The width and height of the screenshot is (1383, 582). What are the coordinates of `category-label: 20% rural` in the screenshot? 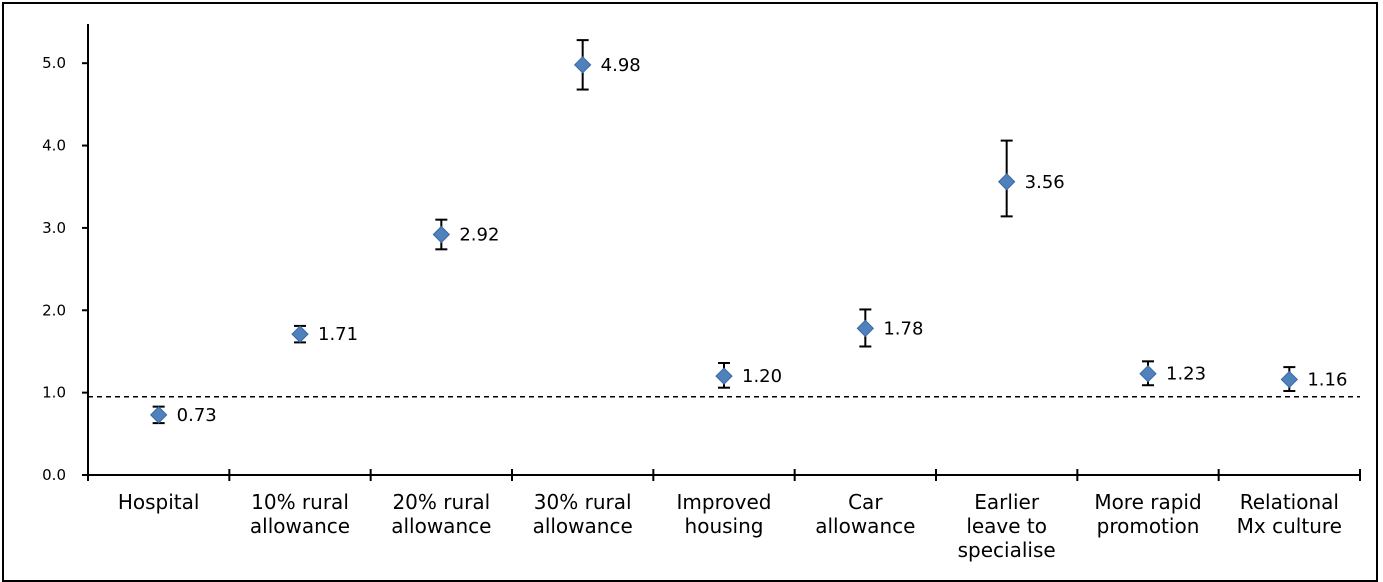 It's located at (441, 502).